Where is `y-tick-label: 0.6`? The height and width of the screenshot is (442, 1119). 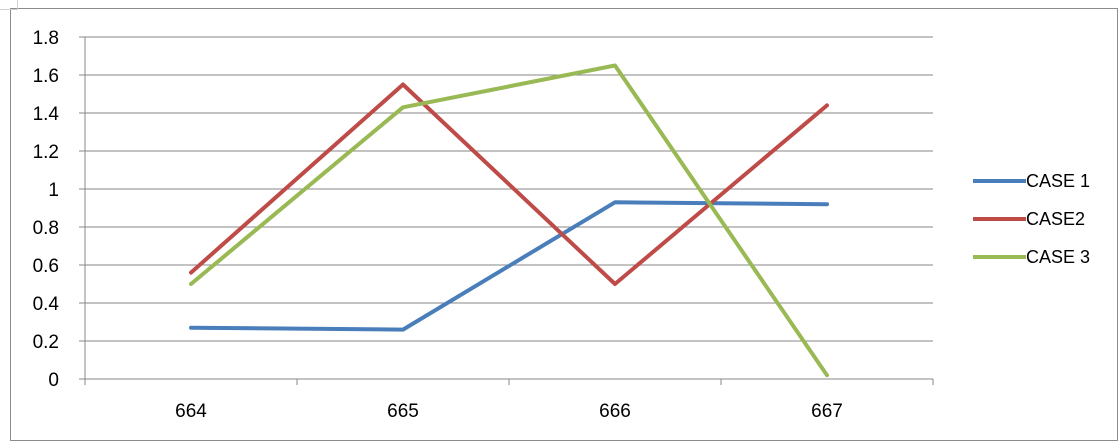 y-tick-label: 0.6 is located at coordinates (46, 266).